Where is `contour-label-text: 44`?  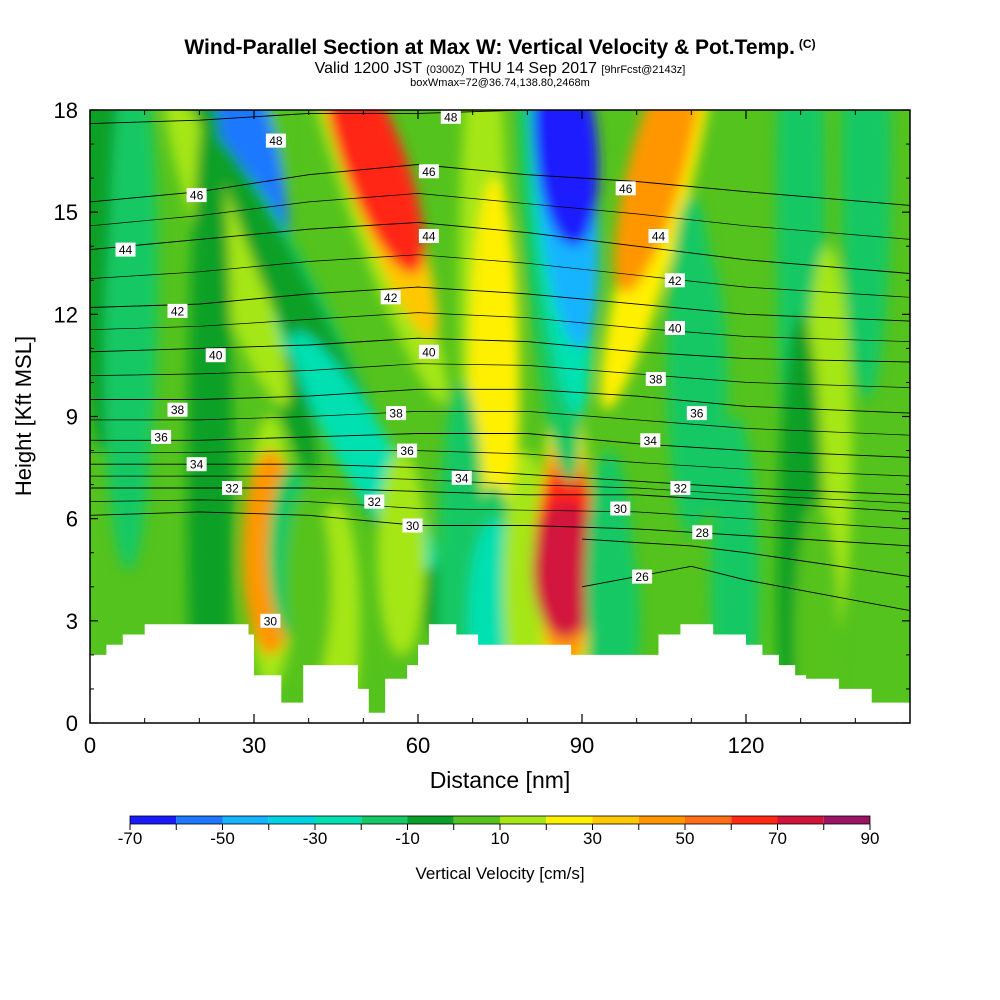
contour-label-text: 44 is located at coordinates (429, 237).